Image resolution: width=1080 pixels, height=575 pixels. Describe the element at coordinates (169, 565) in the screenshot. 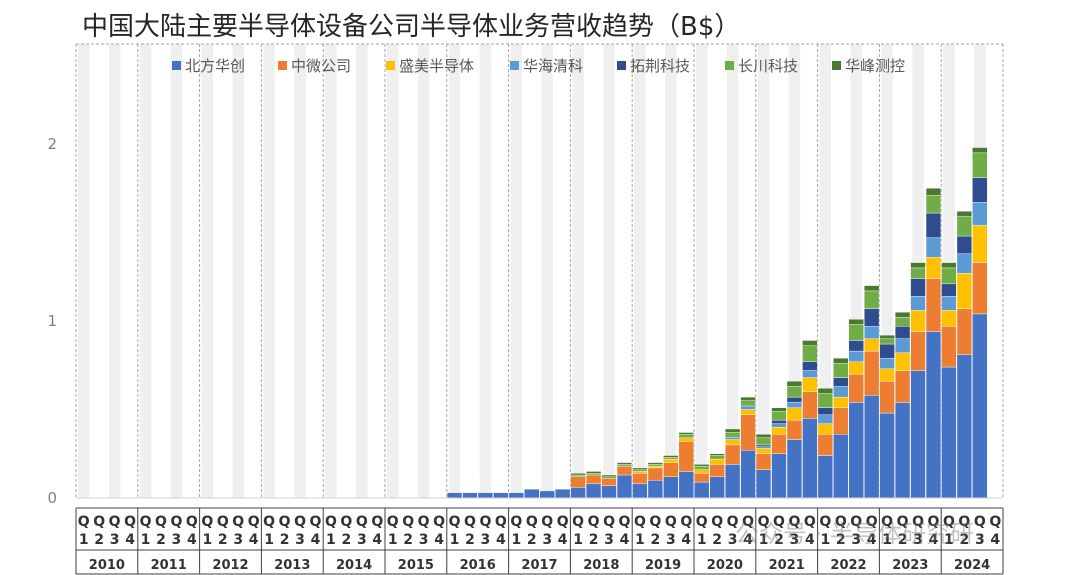

I see `year-label: 2011` at that location.